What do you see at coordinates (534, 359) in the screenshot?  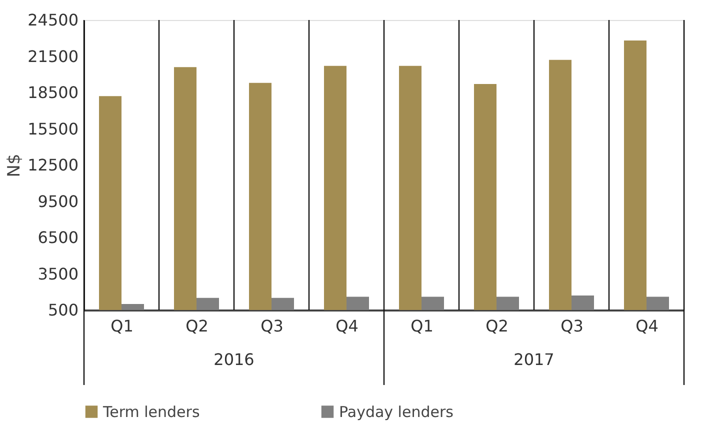 I see `text: 2017` at bounding box center [534, 359].